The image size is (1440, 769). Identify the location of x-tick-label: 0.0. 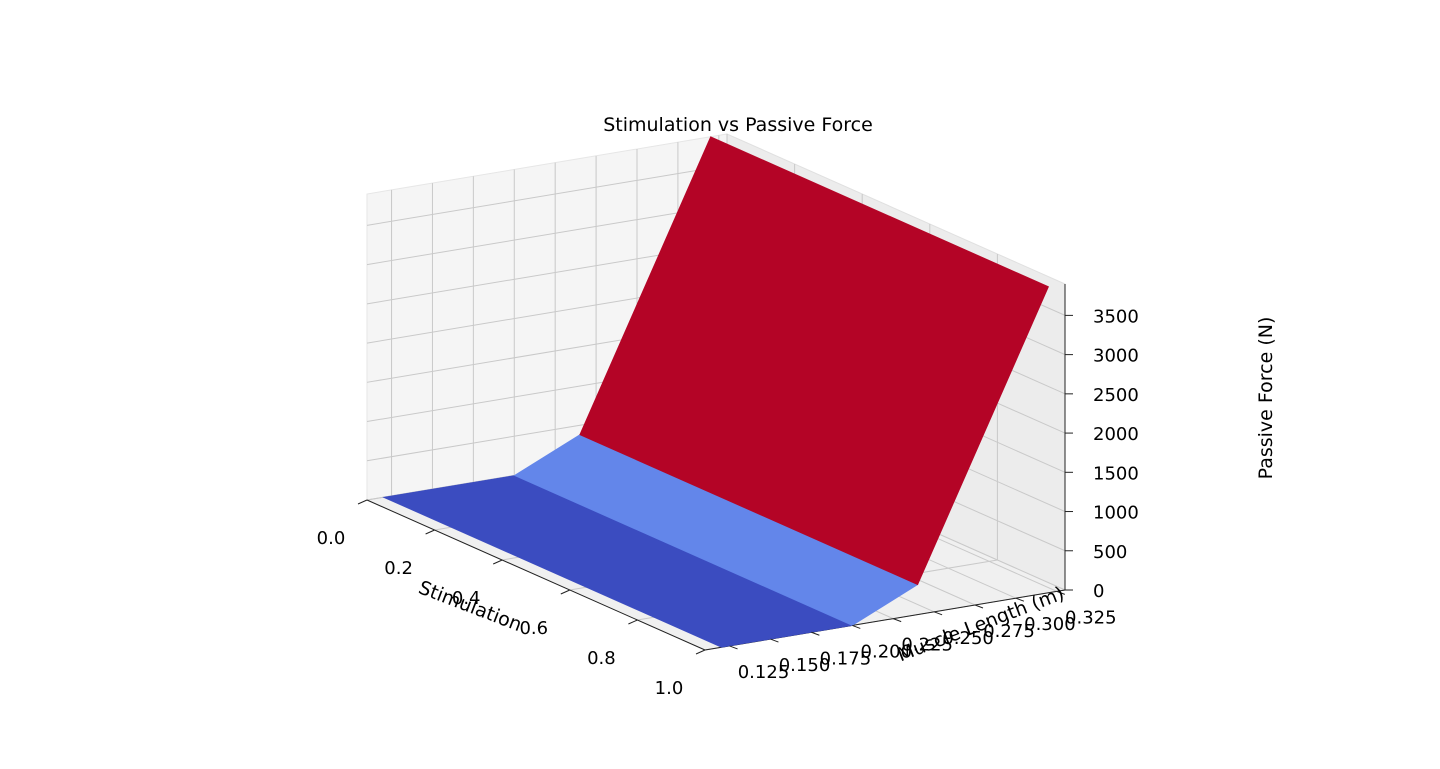
(331, 538).